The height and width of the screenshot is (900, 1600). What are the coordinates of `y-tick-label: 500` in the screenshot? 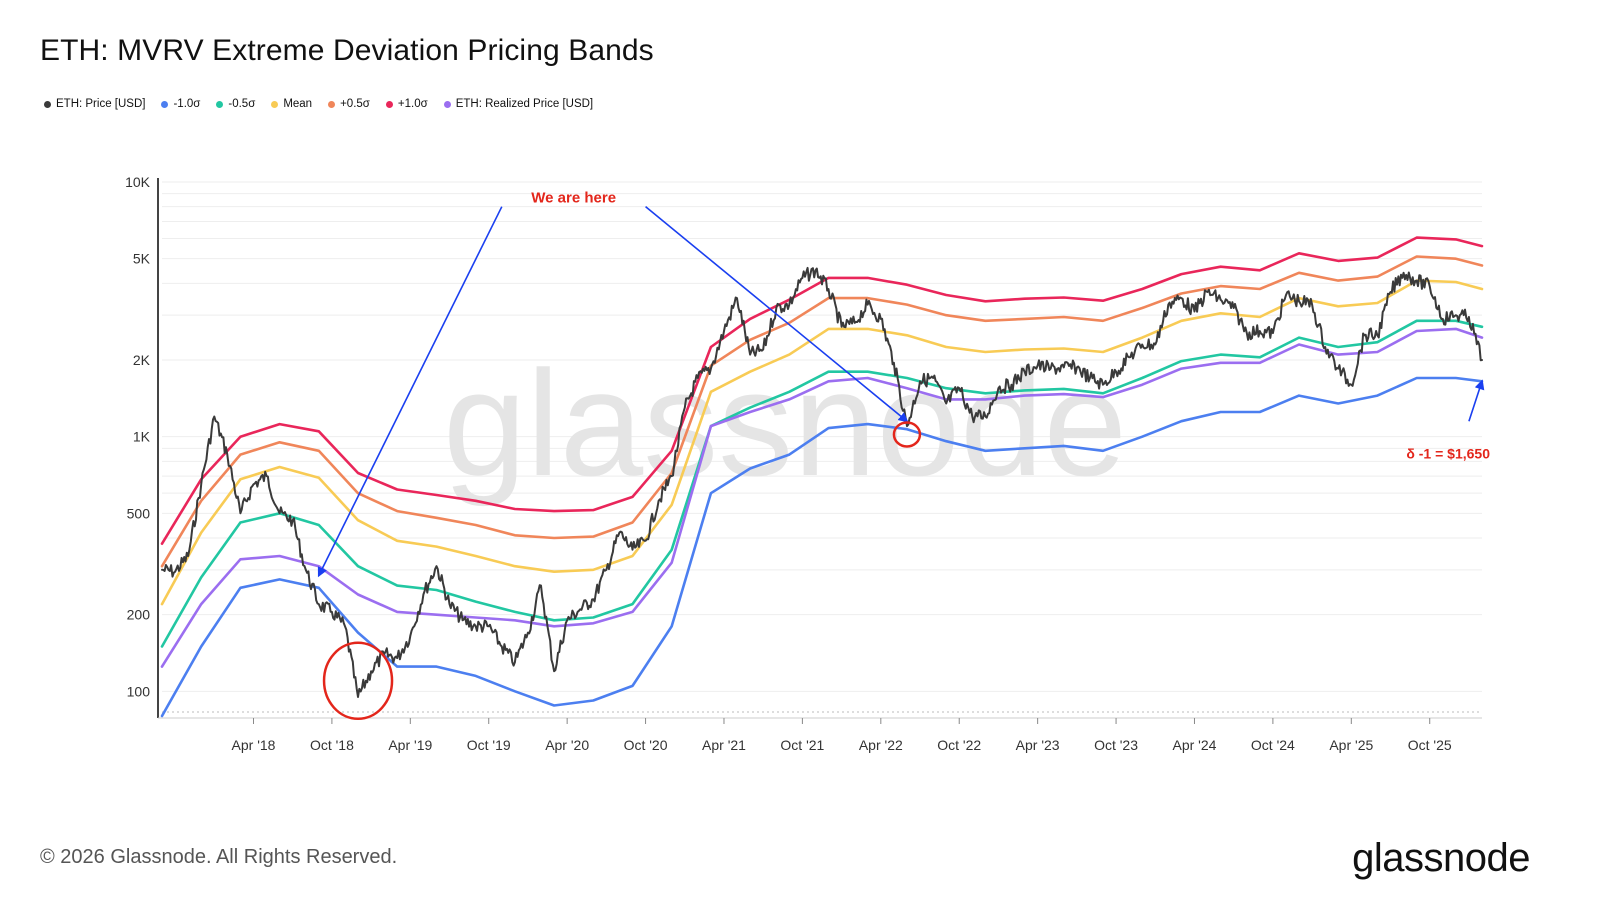 It's located at (139, 513).